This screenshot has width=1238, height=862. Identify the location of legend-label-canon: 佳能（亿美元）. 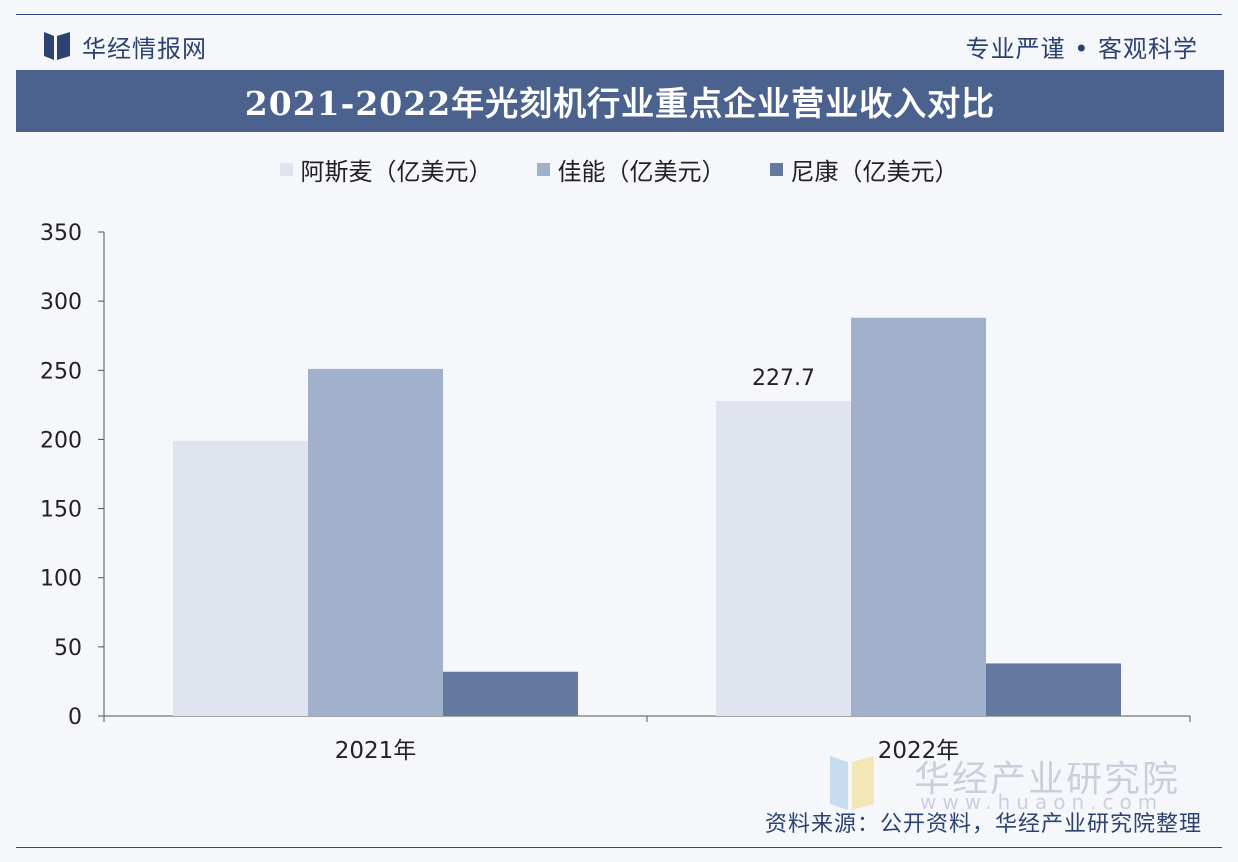
(641, 172).